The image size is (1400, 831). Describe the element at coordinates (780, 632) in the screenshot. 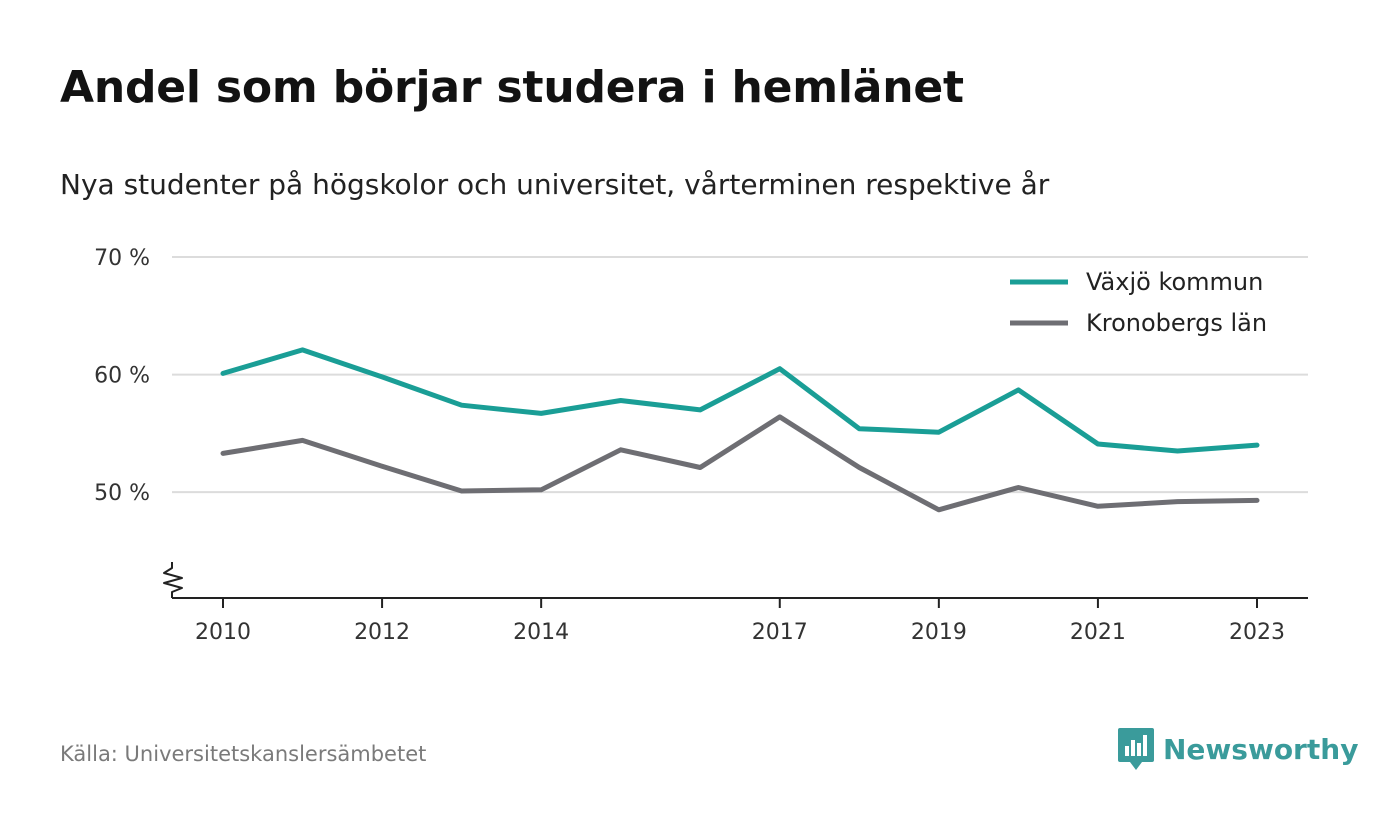

I see `x-tick-label: 2017` at that location.